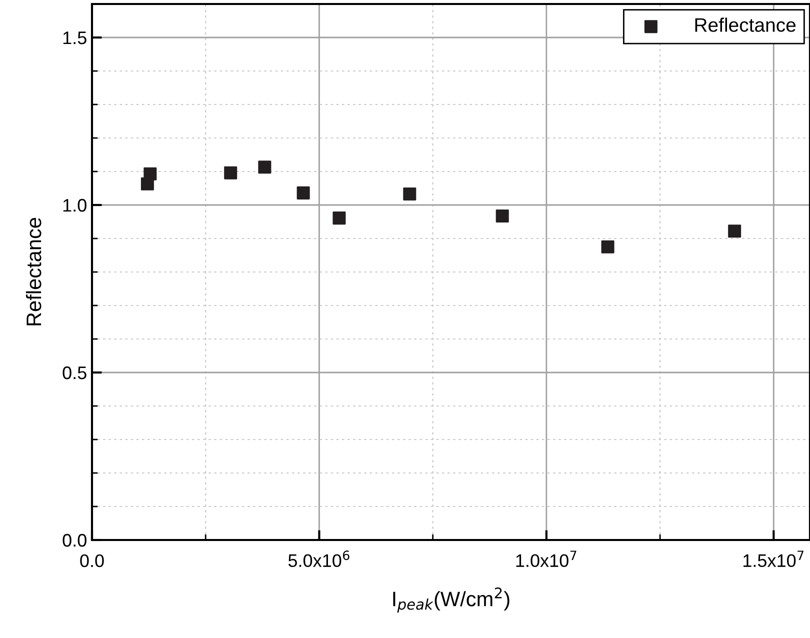 The height and width of the screenshot is (638, 810). Describe the element at coordinates (74, 373) in the screenshot. I see `y-tick-label: 0.5` at that location.